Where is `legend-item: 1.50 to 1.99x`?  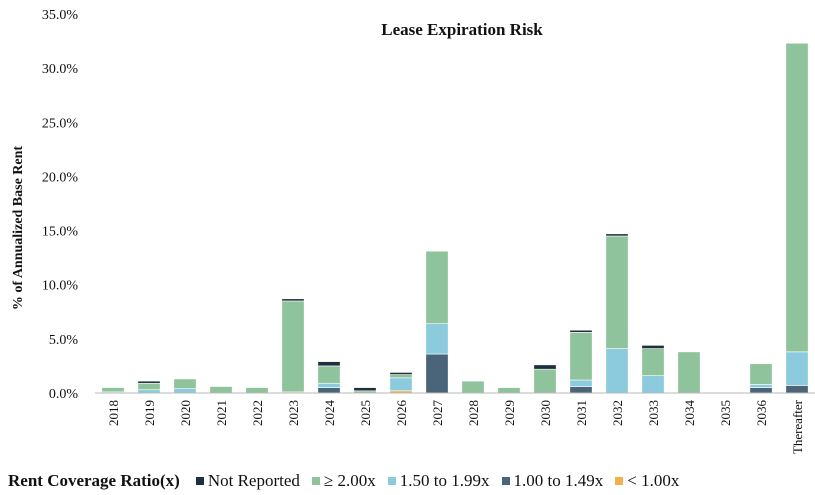 legend-item: 1.50 to 1.99x is located at coordinates (438, 481).